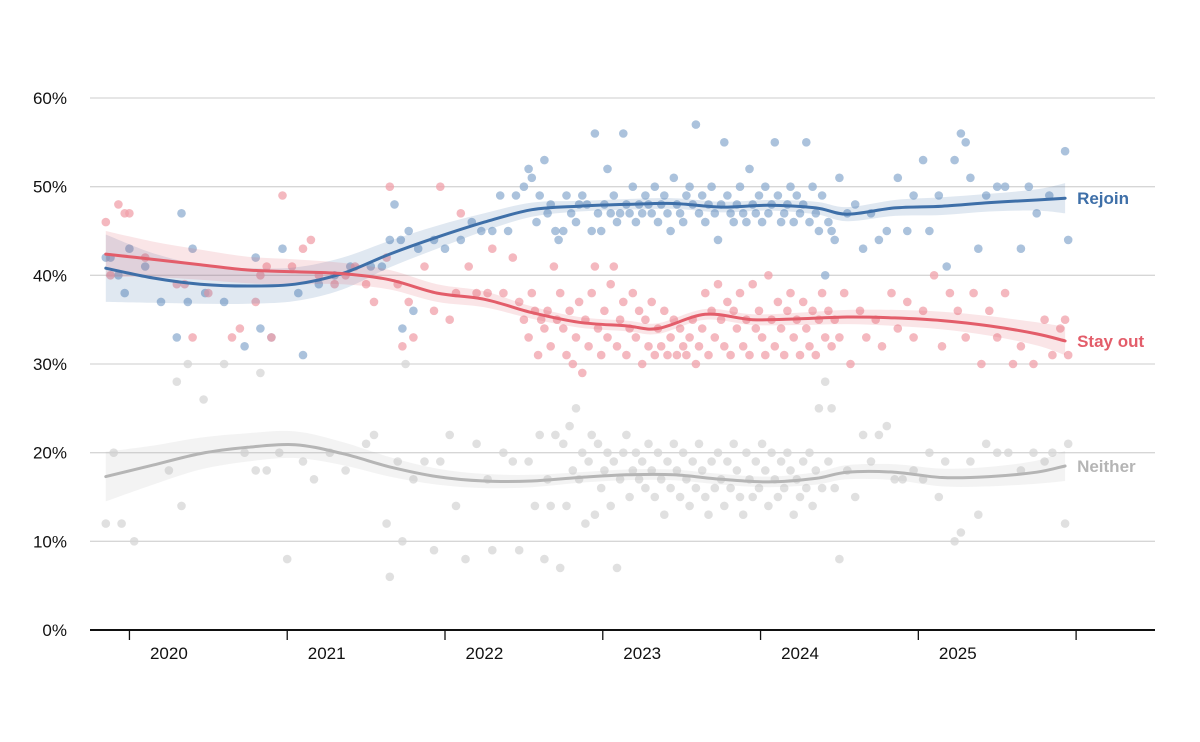  What do you see at coordinates (585, 297) in the screenshot?
I see `stay-out-trend-line` at bounding box center [585, 297].